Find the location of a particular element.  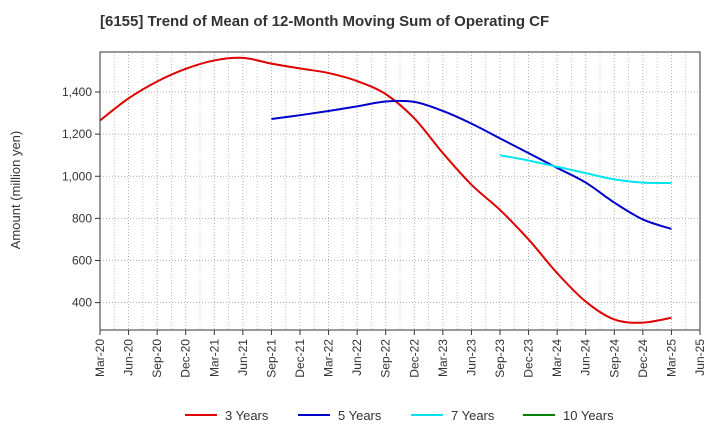

x-tick-label: Sep-24 is located at coordinates (614, 358).